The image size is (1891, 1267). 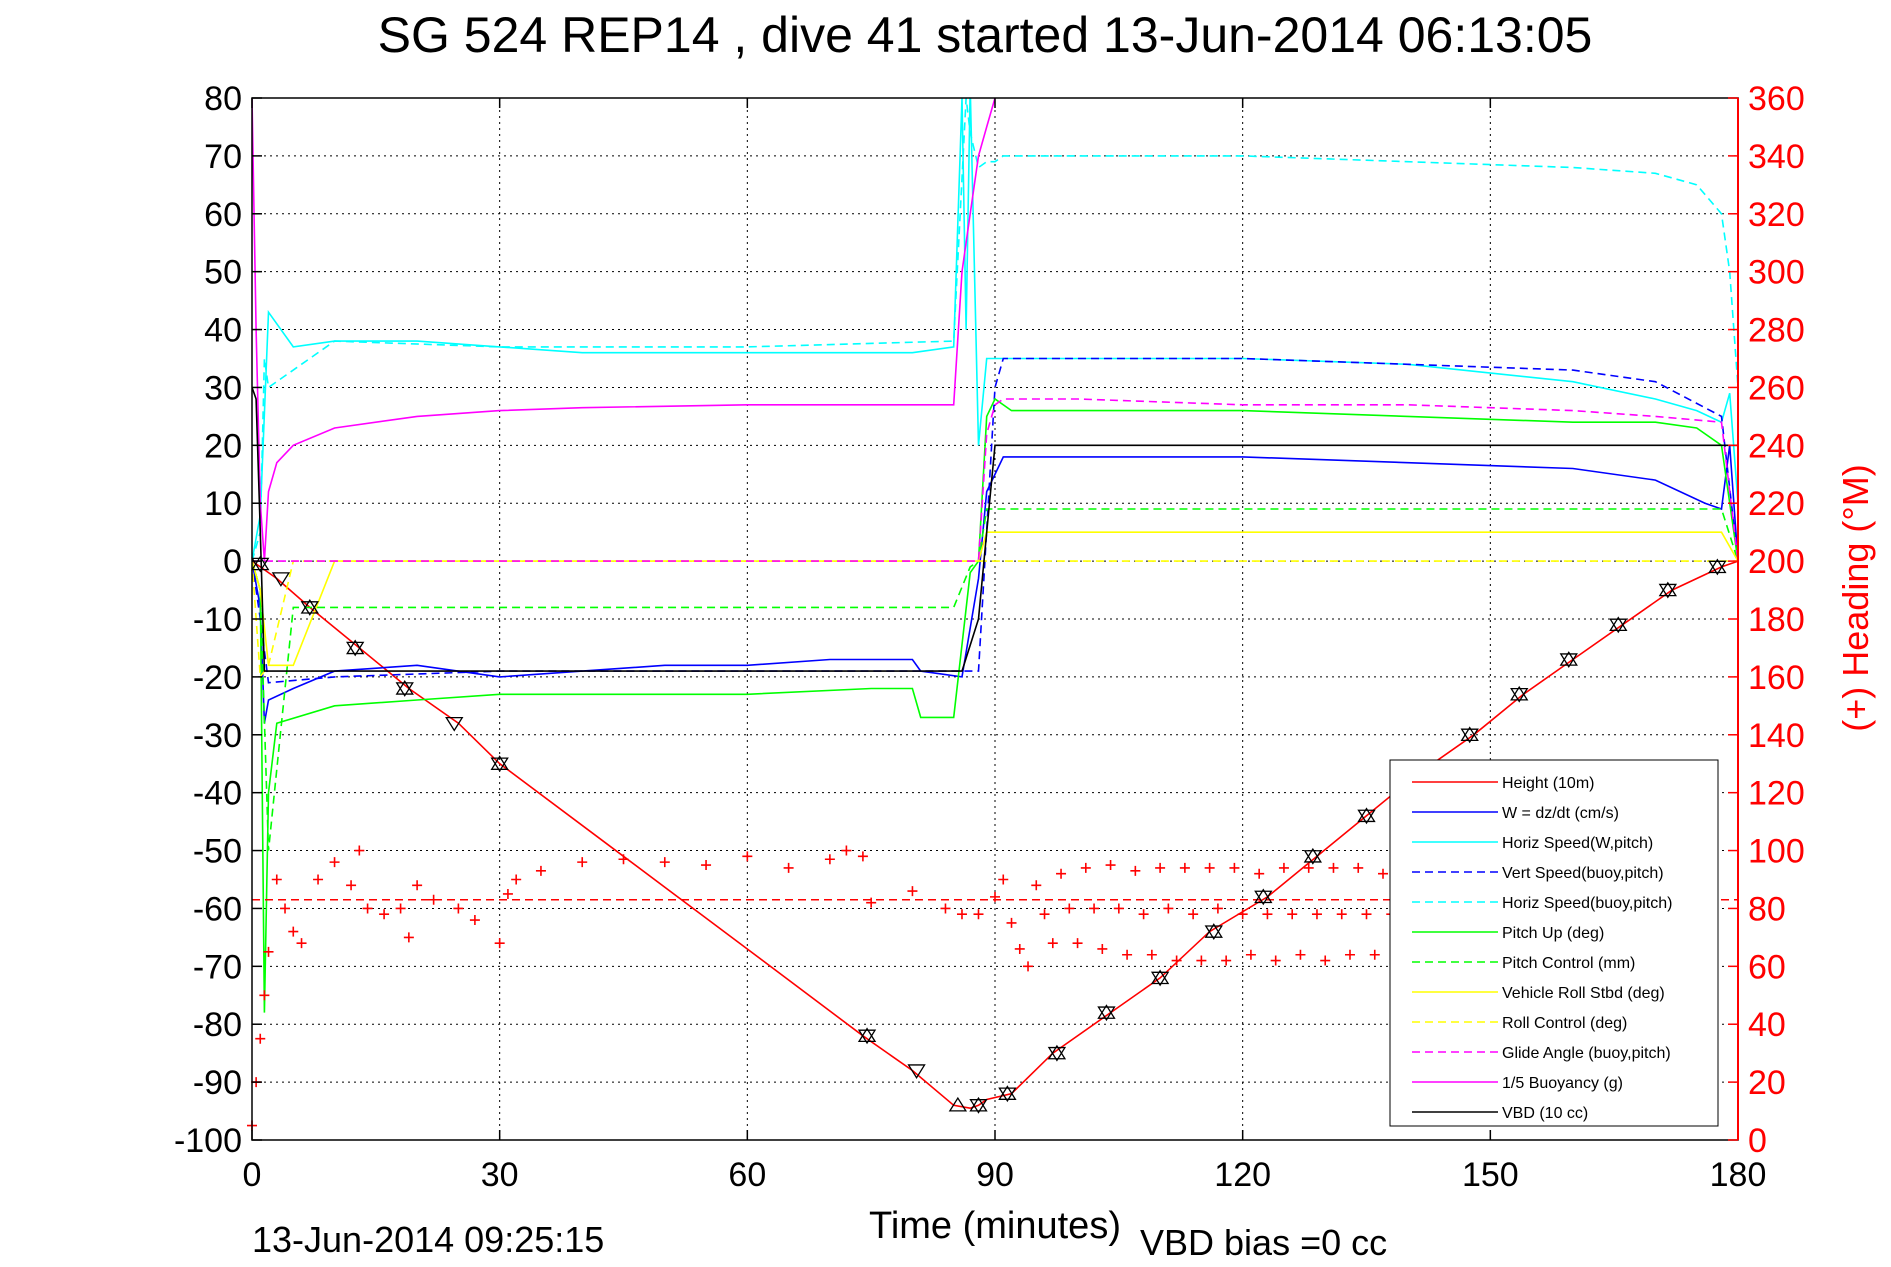 I want to click on y-right-tick-label: 180, so click(x=1776, y=620).